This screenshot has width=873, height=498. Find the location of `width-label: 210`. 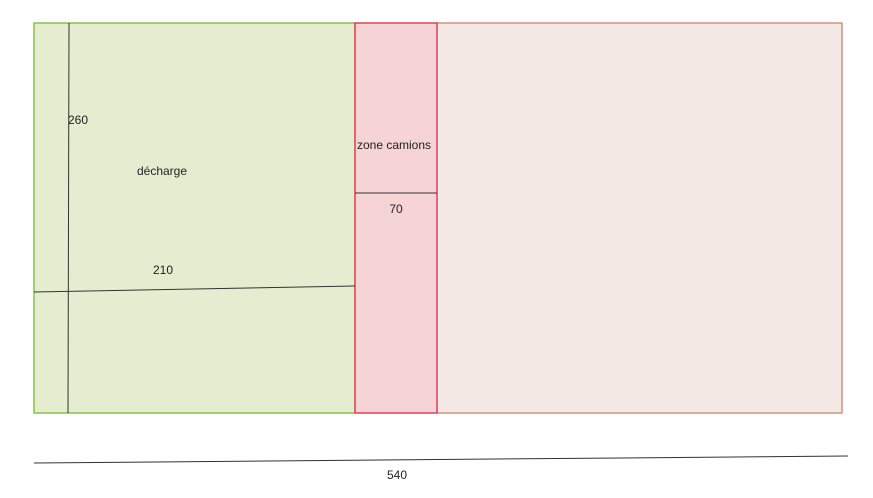

width-label: 210 is located at coordinates (163, 270).